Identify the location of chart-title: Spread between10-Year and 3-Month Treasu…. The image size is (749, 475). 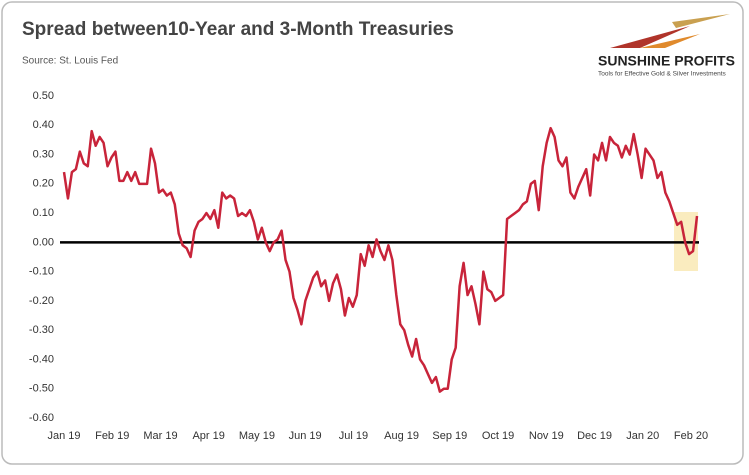
(238, 29).